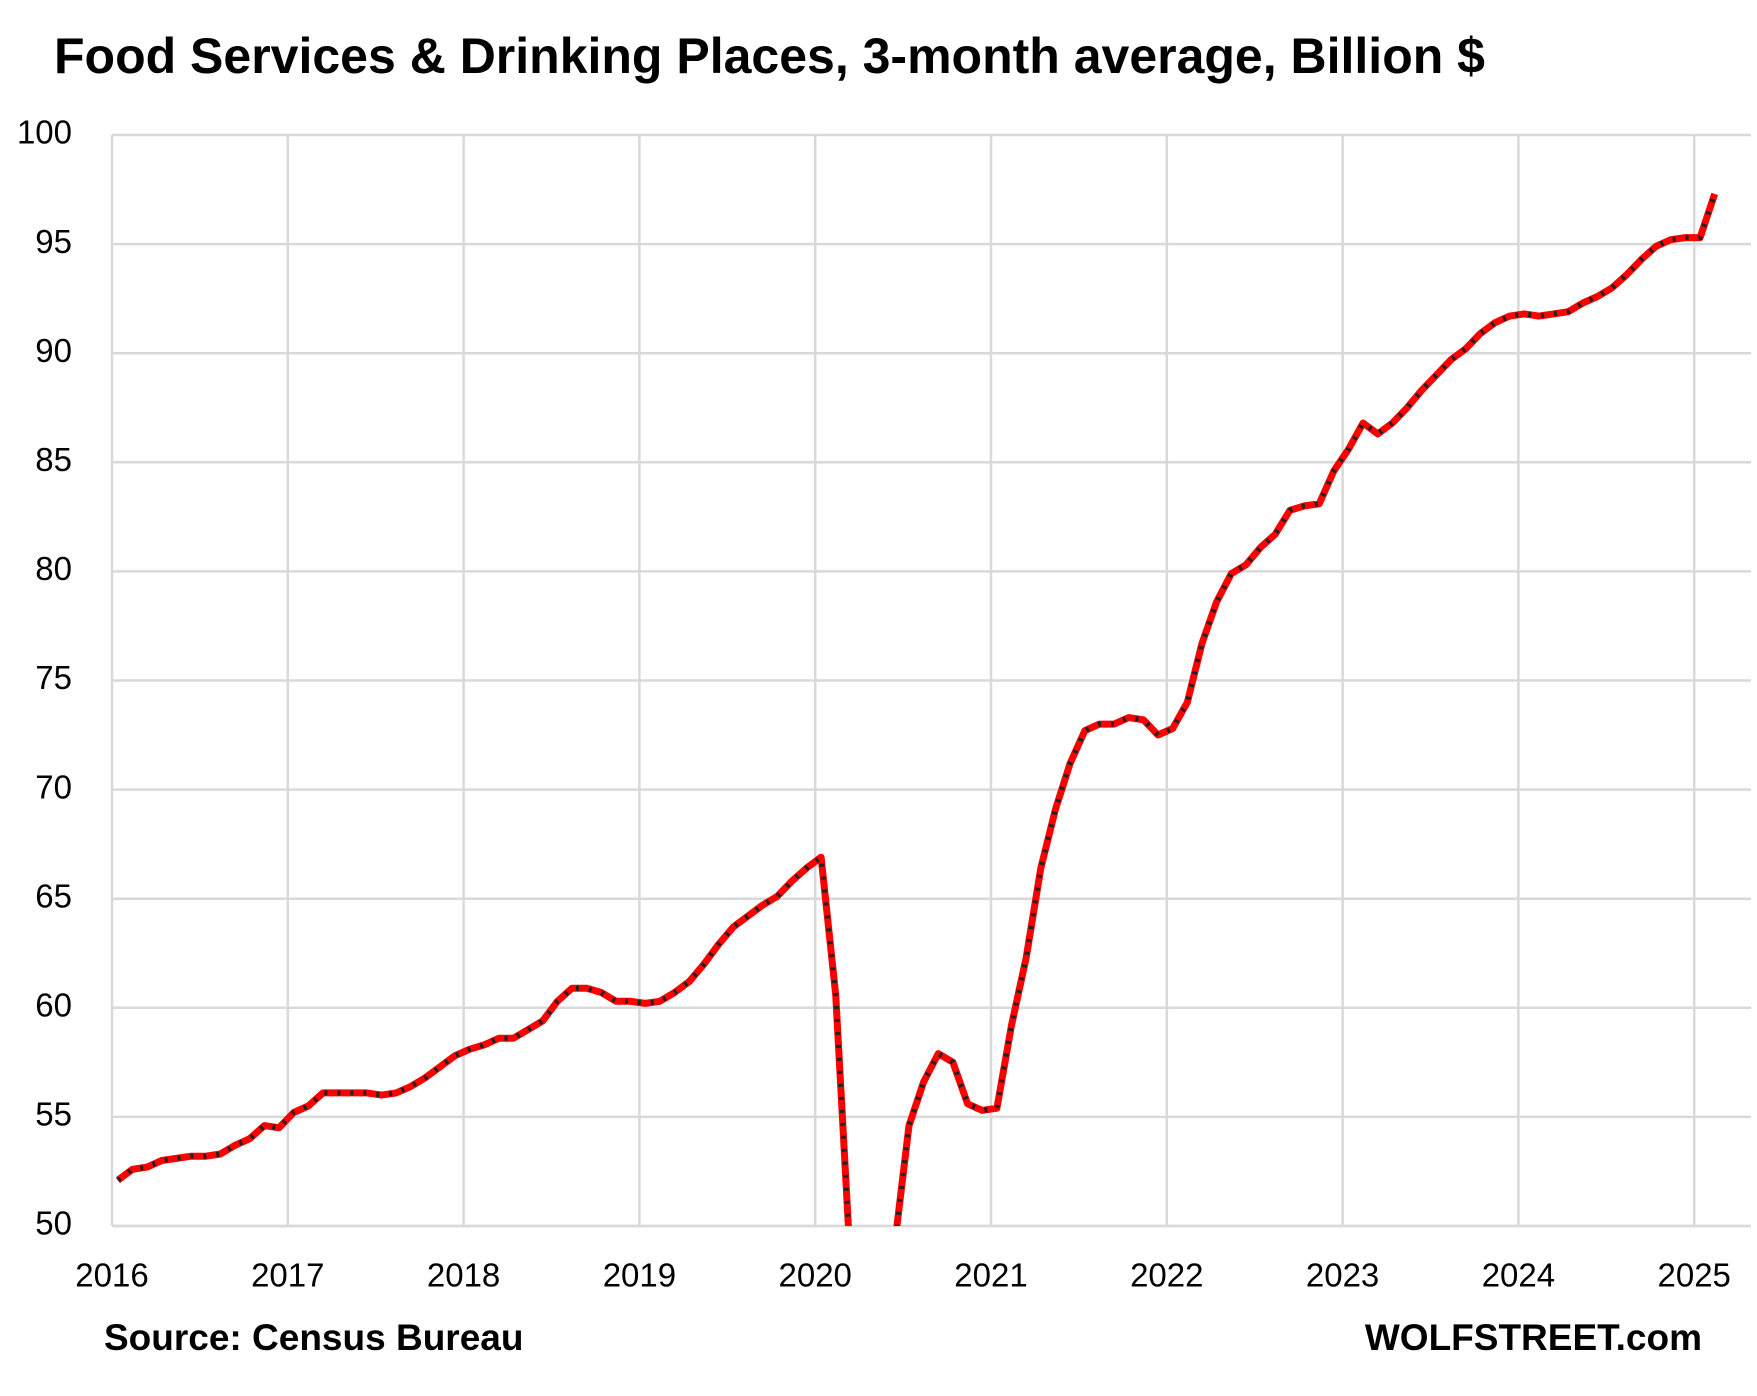 The width and height of the screenshot is (1757, 1396). I want to click on brand: WOLFSTREET.com, so click(1533, 1337).